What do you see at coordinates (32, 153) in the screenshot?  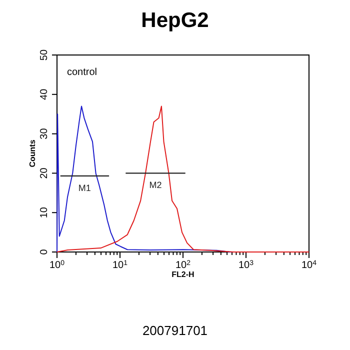 I see `y-axis-title: Counts` at bounding box center [32, 153].